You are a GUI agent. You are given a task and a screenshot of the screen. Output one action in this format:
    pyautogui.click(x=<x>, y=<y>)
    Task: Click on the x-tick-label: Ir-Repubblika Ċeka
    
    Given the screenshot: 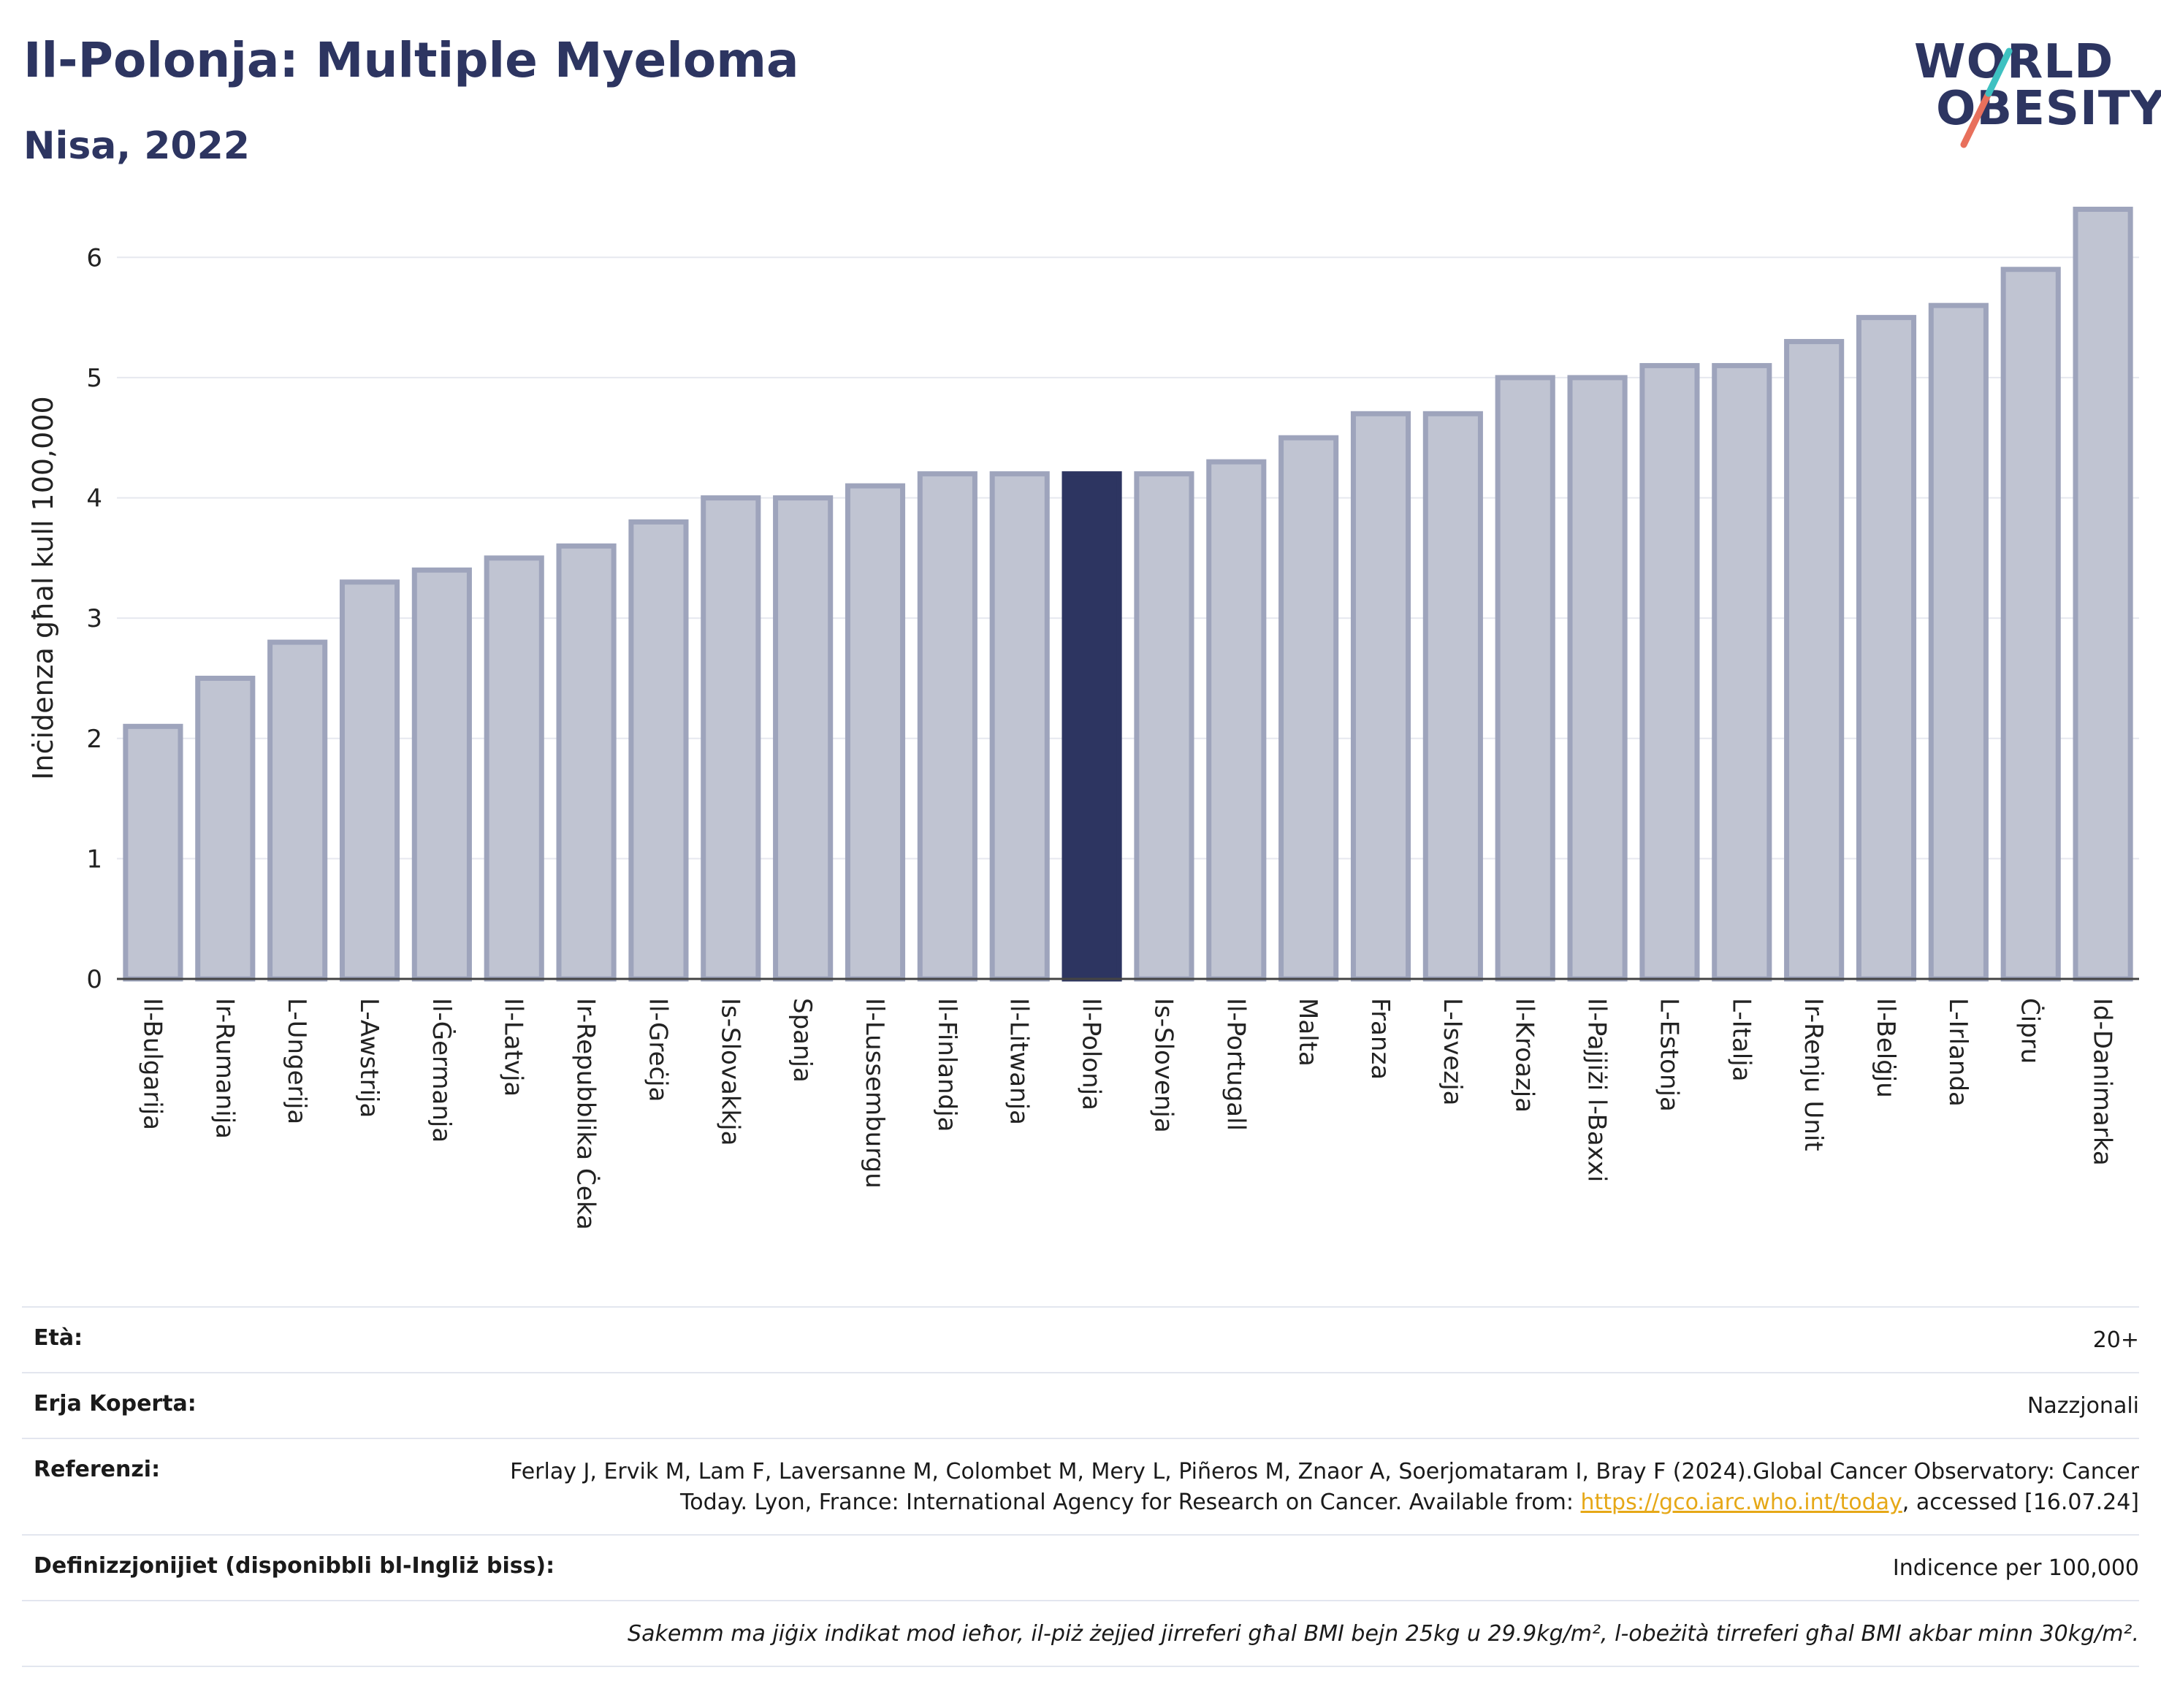 What is the action you would take?
    pyautogui.click(x=586, y=1114)
    